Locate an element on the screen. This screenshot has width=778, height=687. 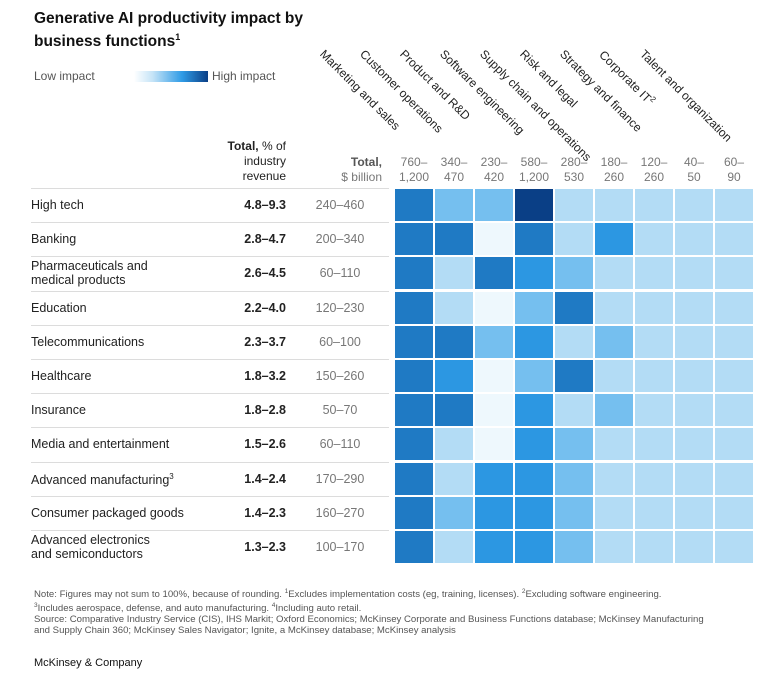
total-pct-header: Total, % of industry revenue is located at coordinates (245, 161).